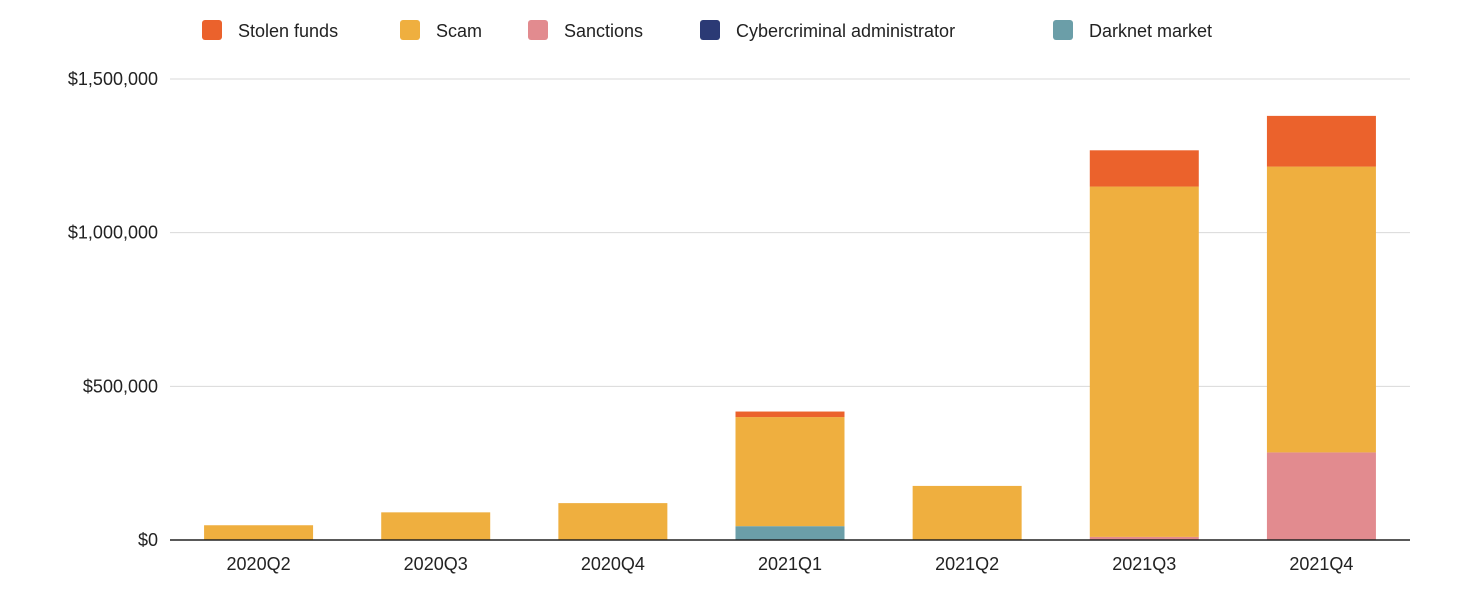 This screenshot has width=1471, height=607. Describe the element at coordinates (113, 79) in the screenshot. I see `y-tick-label: $1,500,000` at that location.